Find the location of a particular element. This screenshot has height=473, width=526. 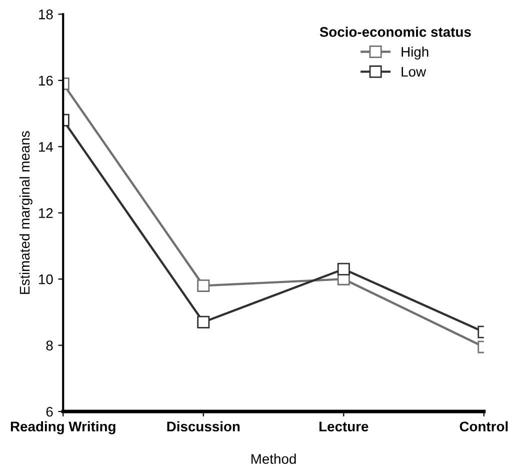

y-tick-label: 16 is located at coordinates (46, 81).